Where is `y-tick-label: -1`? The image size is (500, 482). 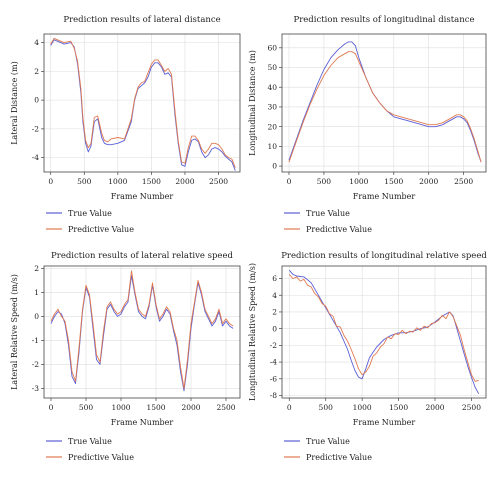
y-tick-label: -1 is located at coordinates (35, 340).